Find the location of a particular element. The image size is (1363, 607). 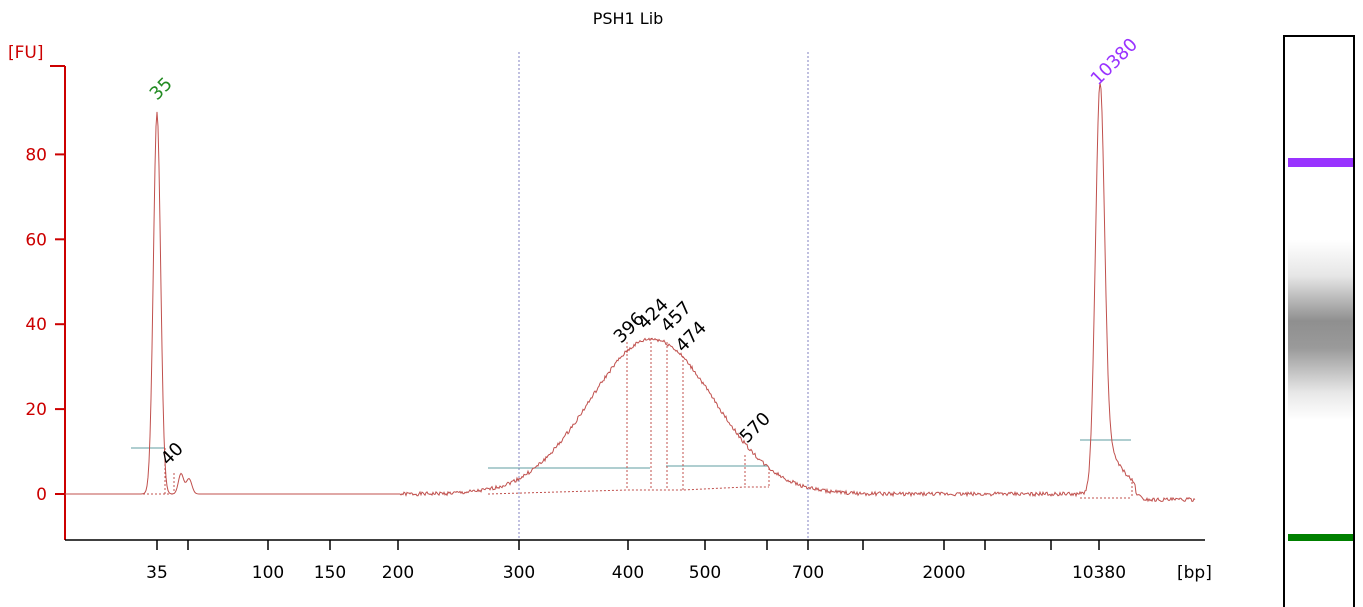

gel-lane is located at coordinates (1319, 321).